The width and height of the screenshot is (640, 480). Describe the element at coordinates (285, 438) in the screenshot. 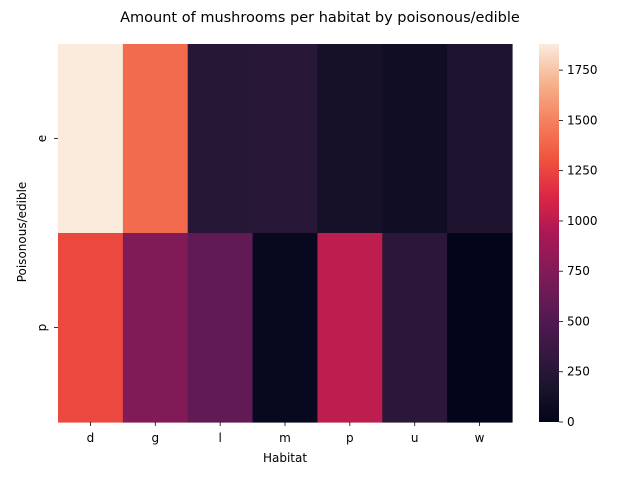

I see `x-tick-label: m` at that location.